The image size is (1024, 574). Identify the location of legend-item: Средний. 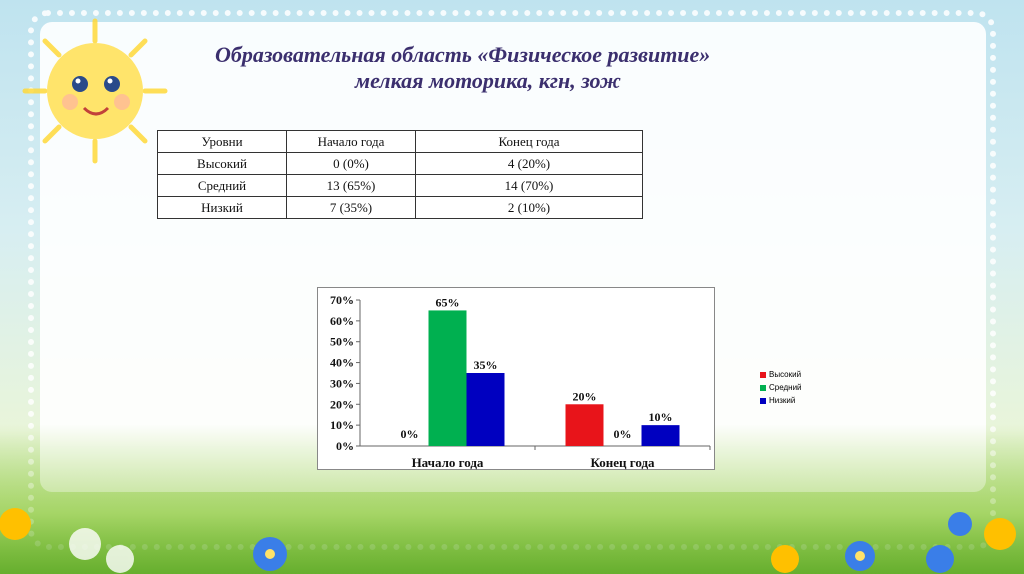
(781, 387).